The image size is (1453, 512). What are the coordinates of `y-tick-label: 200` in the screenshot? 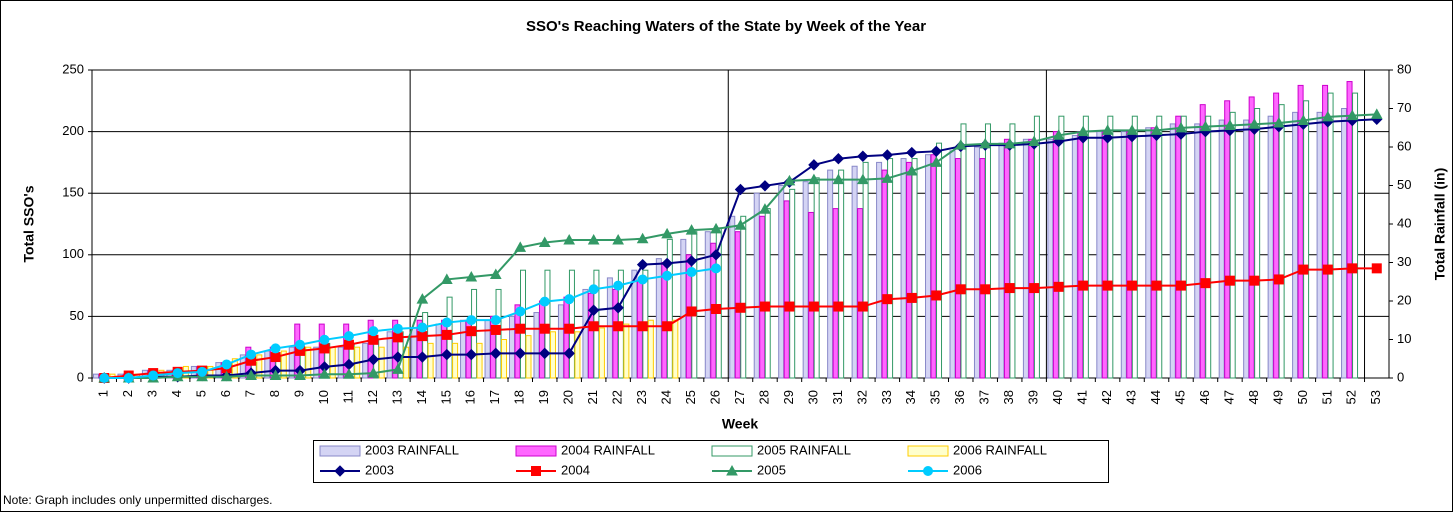 It's located at (73, 130).